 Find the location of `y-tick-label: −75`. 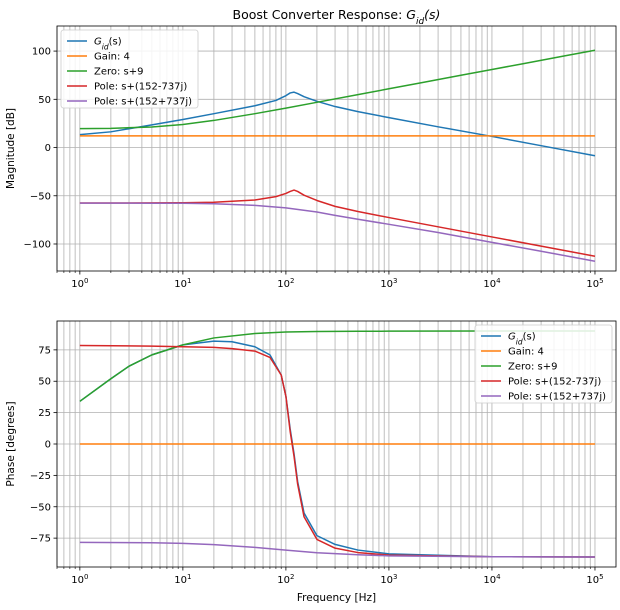

y-tick-label: −75 is located at coordinates (40, 539).